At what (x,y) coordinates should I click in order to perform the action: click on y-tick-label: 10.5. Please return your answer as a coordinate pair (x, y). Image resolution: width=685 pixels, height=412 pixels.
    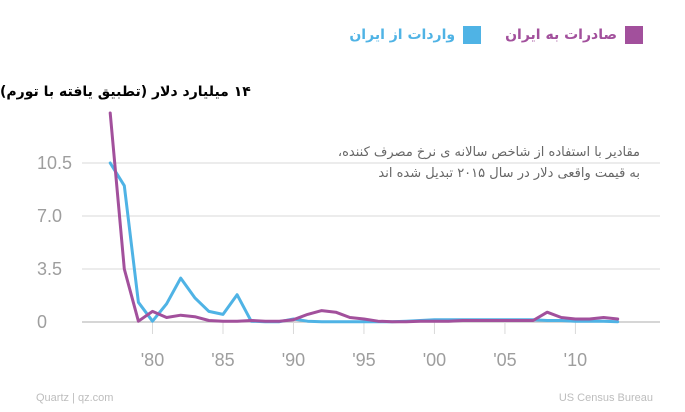
    Looking at the image, I should click on (54, 163).